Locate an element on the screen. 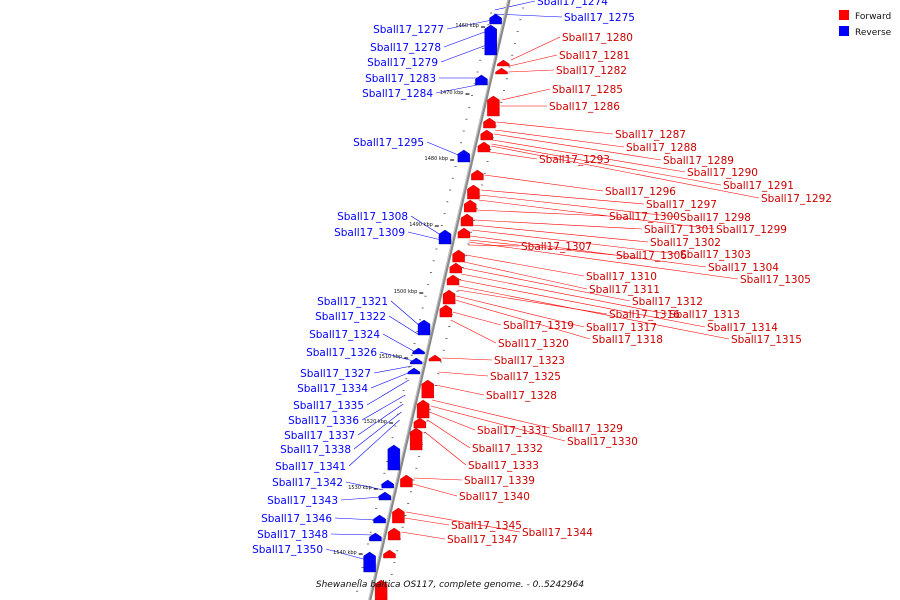 This screenshot has height=600, width=900. forward-gene-label: Sball17_1331 is located at coordinates (512, 431).